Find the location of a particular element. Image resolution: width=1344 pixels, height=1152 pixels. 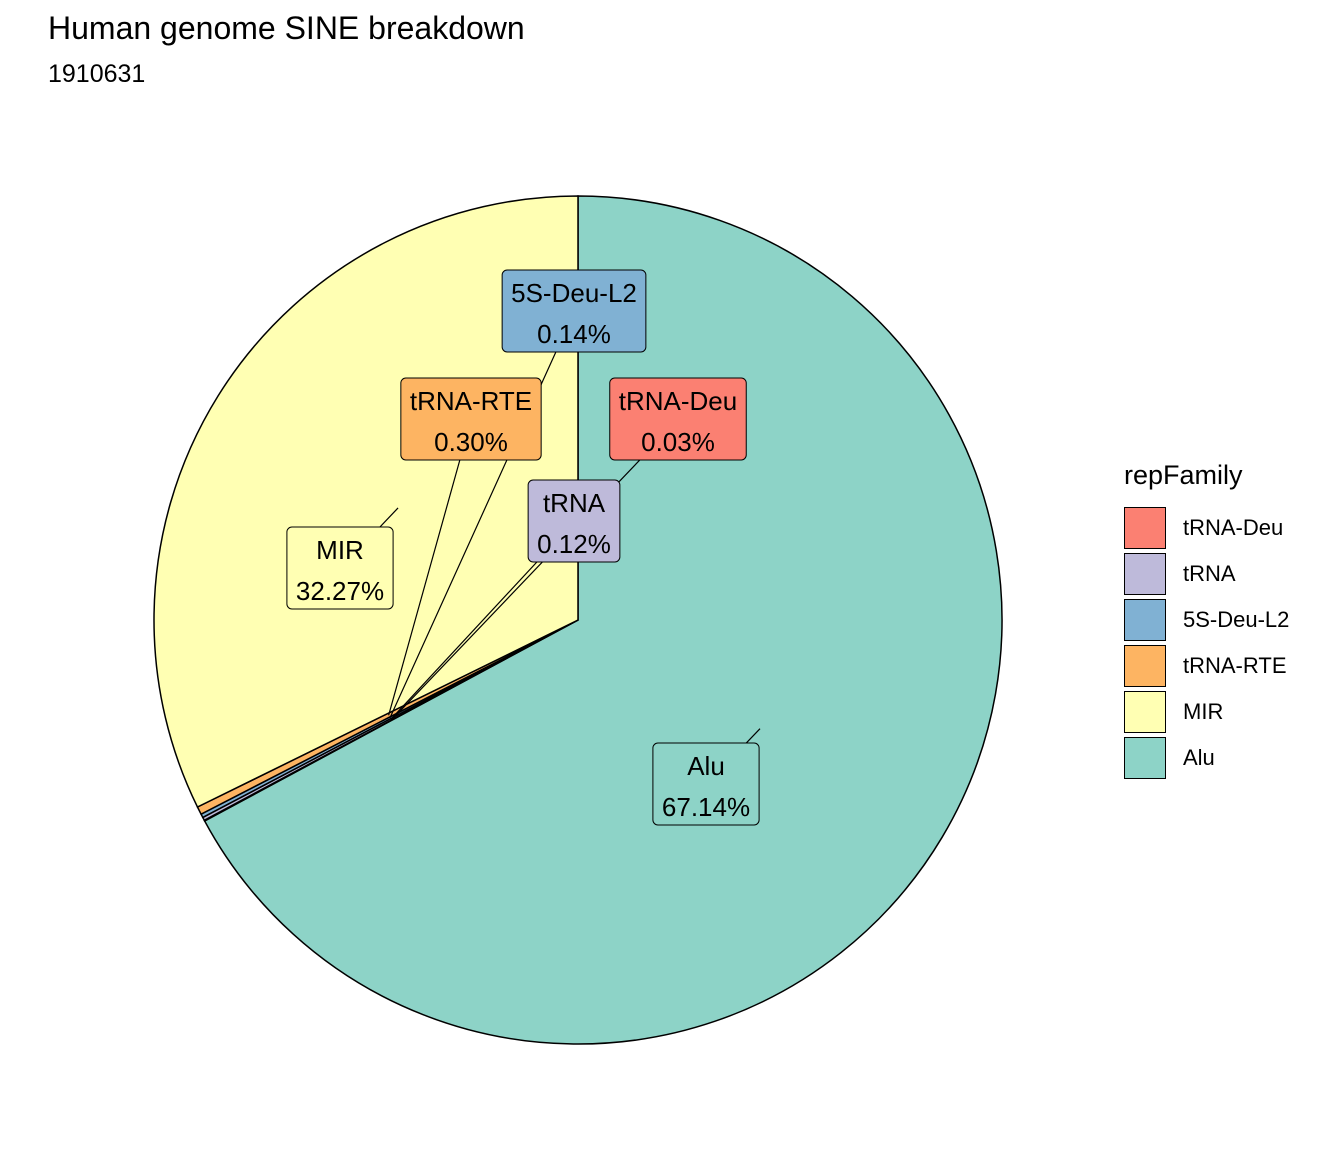

slice-percent-trna-deu: 0.03% is located at coordinates (678, 442).